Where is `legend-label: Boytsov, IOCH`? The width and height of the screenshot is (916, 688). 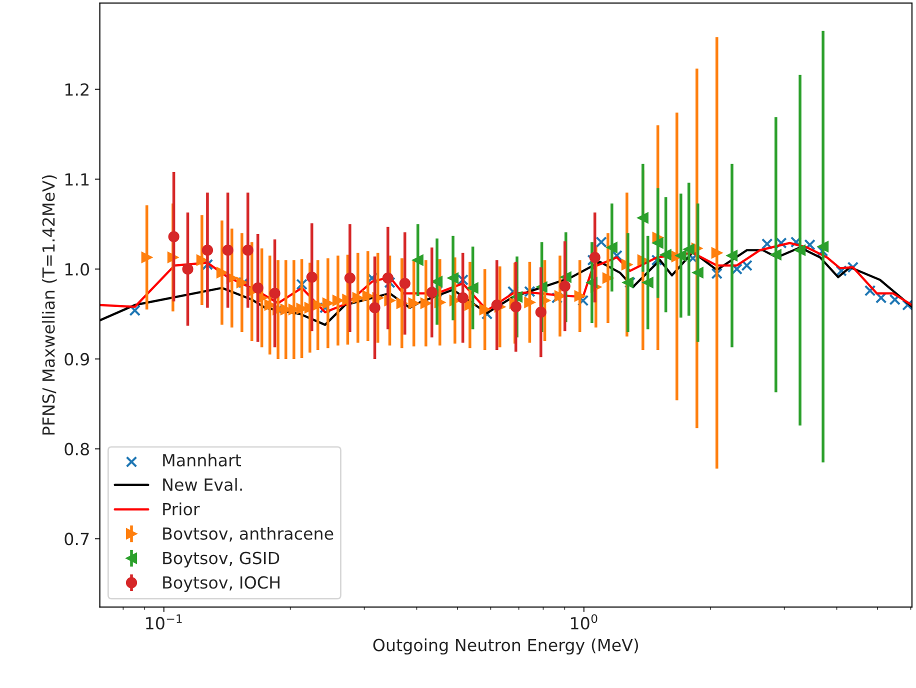
legend-label: Boytsov, IOCH is located at coordinates (221, 584).